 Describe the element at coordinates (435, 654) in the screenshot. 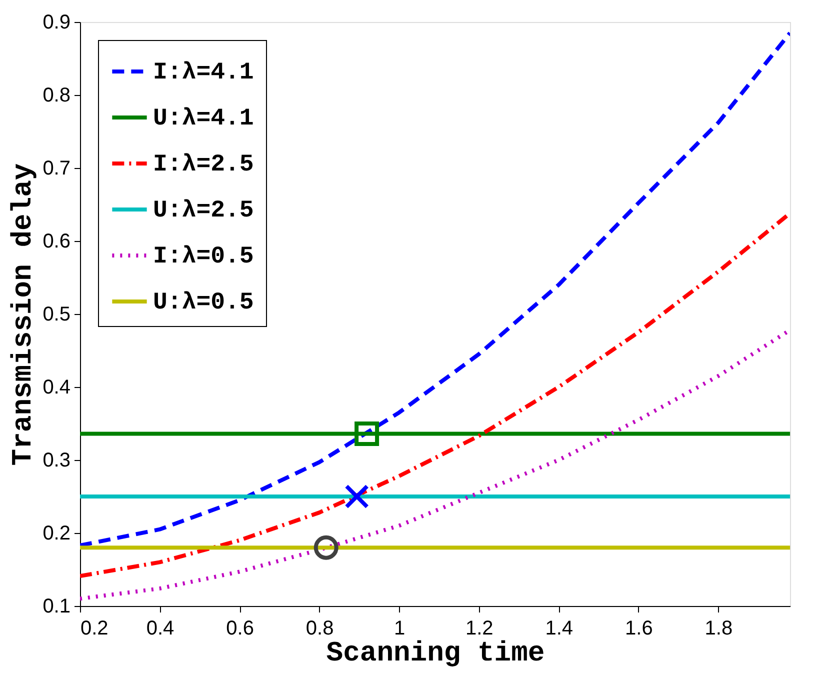

I see `x-axis-title: Scanning time` at that location.